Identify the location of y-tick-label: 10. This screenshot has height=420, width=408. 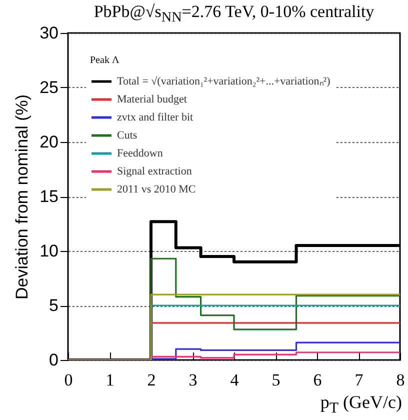
(49, 251).